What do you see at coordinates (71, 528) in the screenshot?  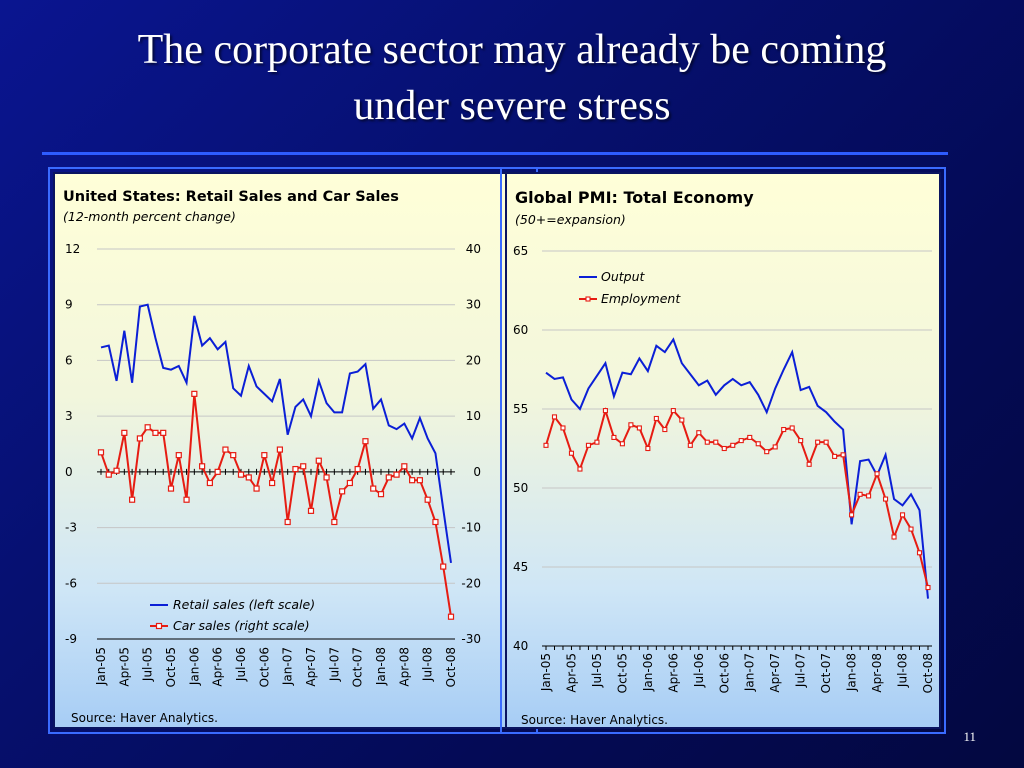 I see `y-left-tick-label: -3` at bounding box center [71, 528].